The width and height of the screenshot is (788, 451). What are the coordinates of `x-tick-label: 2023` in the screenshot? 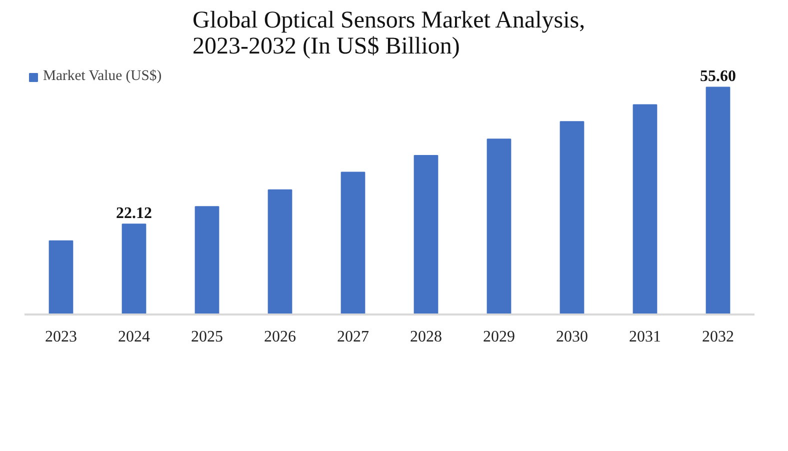 It's located at (61, 337).